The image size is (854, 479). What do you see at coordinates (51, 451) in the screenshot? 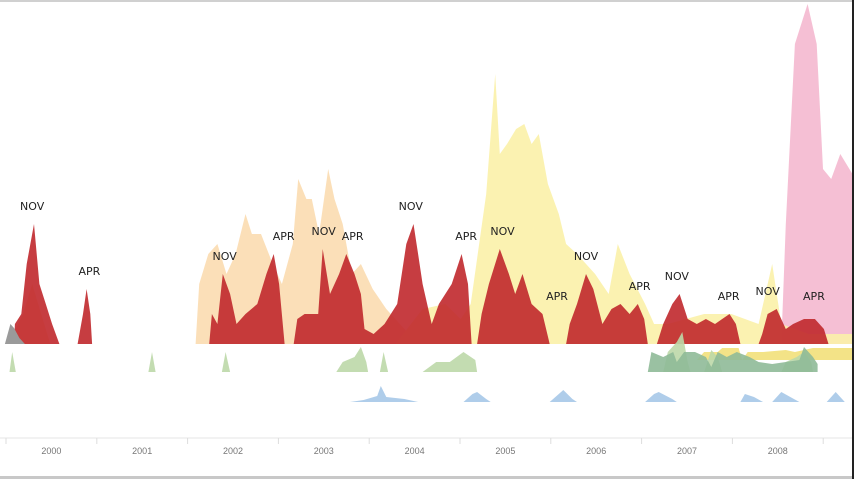
I see `x-tick-label: 2000` at bounding box center [51, 451].